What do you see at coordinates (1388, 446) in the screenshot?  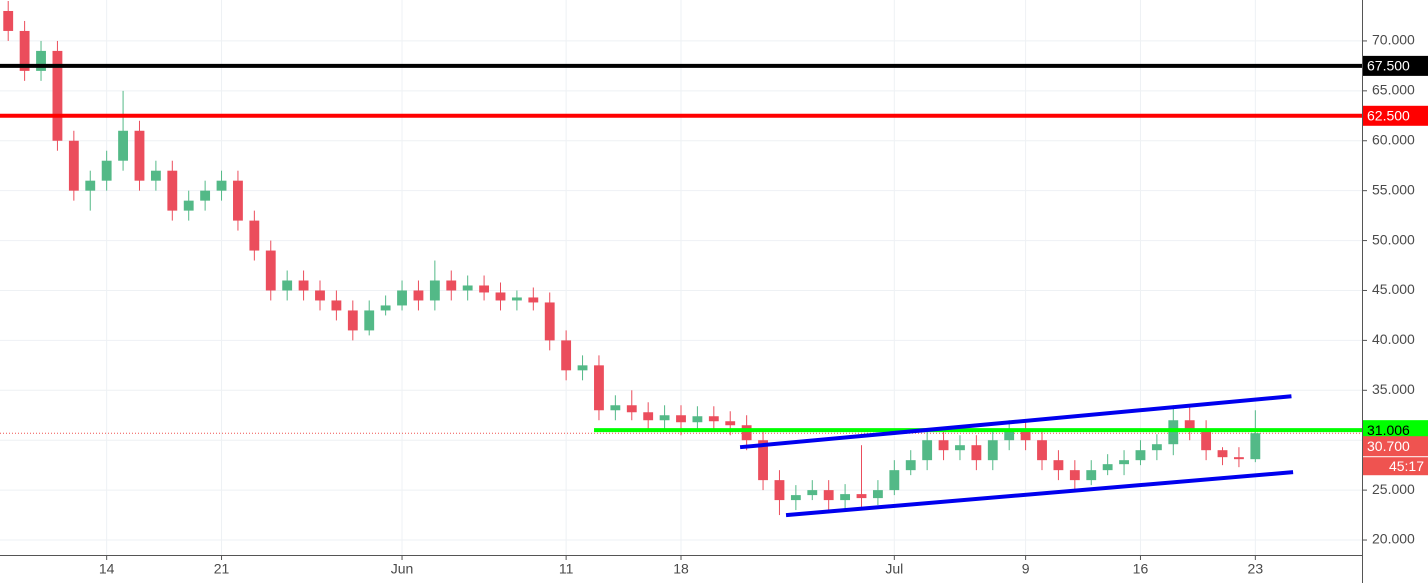 I see `price-label: 30.700` at bounding box center [1388, 446].